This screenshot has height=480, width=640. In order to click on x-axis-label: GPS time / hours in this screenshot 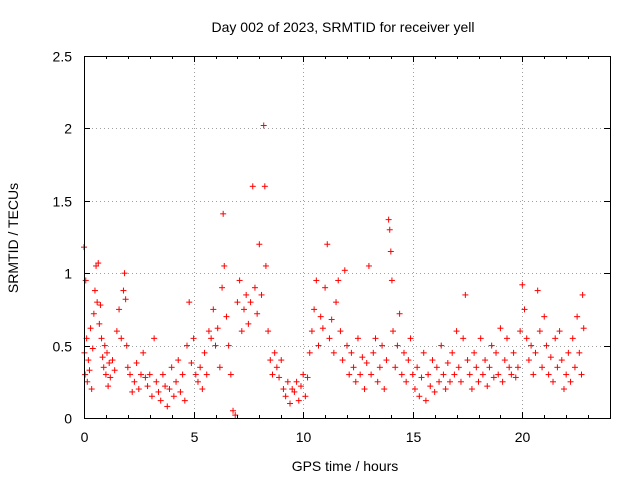, I will do `click(345, 466)`.